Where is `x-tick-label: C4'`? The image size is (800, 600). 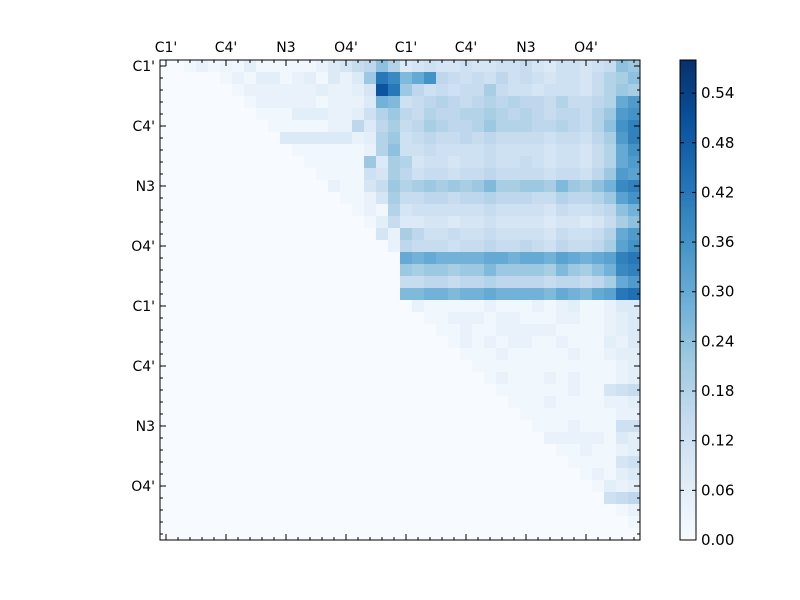
x-tick-label: C4' is located at coordinates (466, 48).